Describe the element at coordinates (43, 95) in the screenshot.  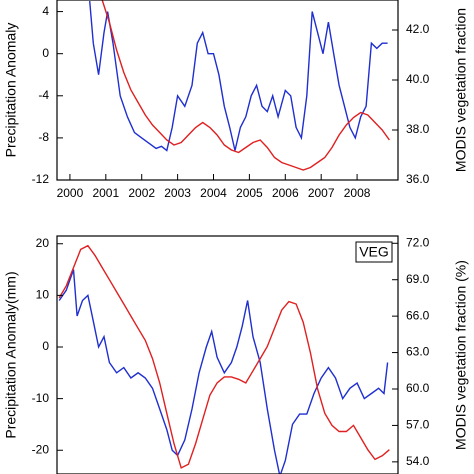
I see `y-tick-label: -4` at that location.